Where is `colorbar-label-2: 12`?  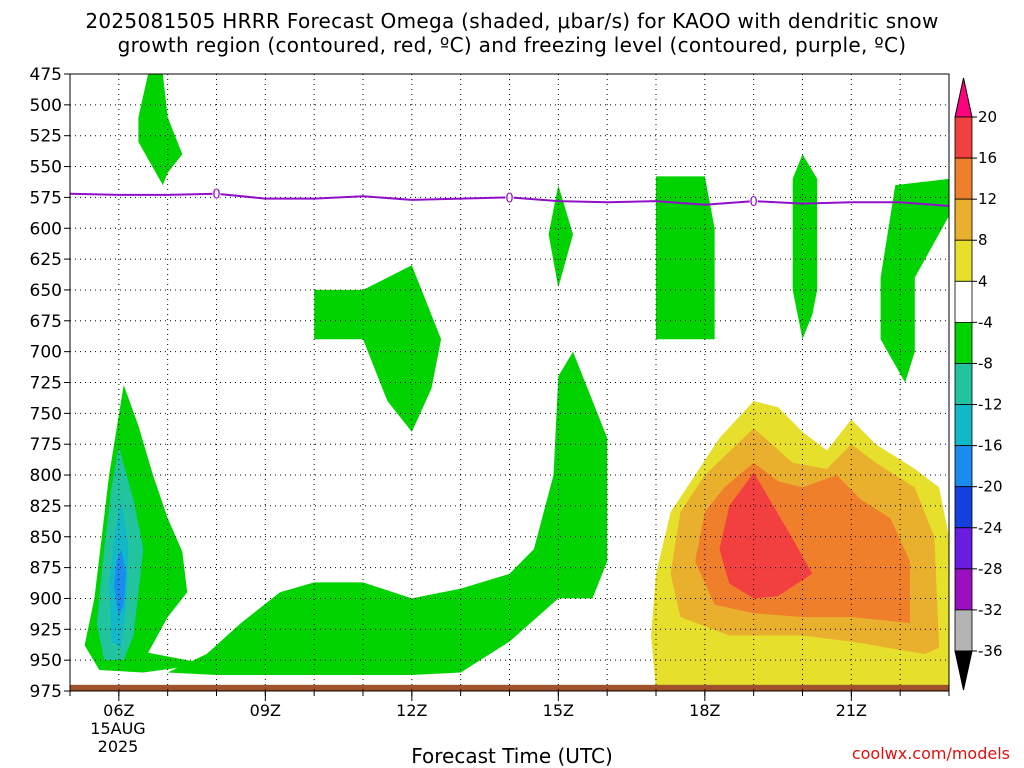
colorbar-label-2: 12 is located at coordinates (987, 199).